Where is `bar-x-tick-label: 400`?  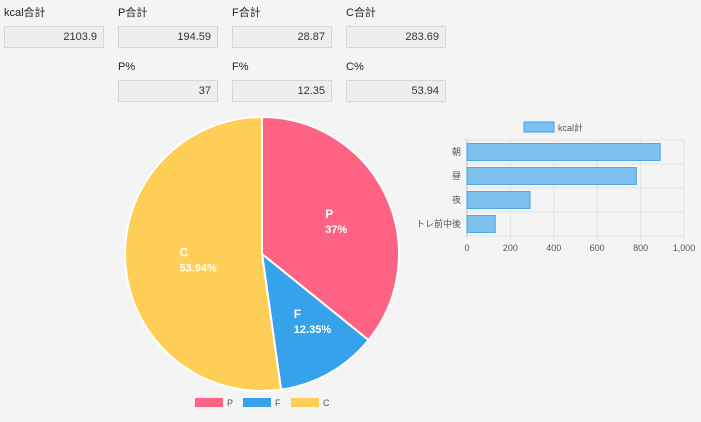
bar-x-tick-label: 400 is located at coordinates (553, 248).